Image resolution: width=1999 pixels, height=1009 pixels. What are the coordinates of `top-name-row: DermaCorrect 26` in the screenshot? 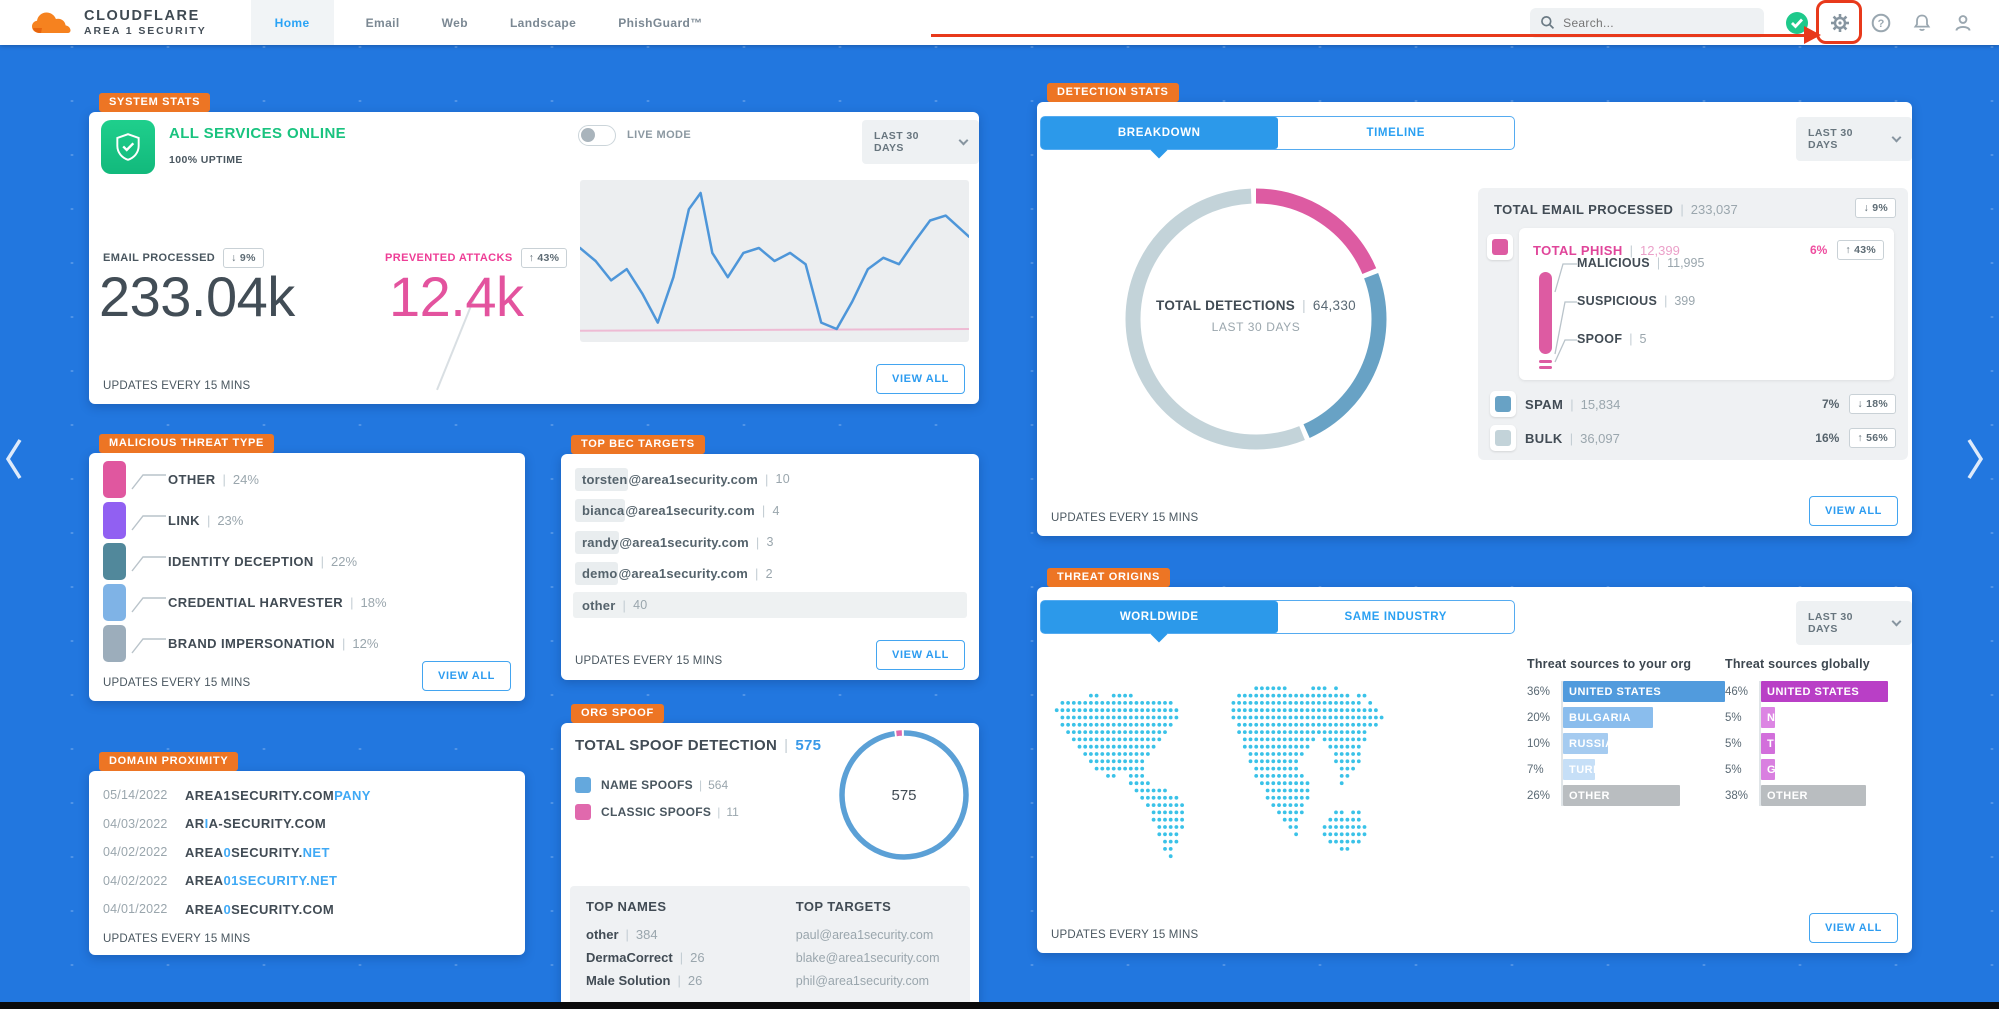 It's located at (691, 957).